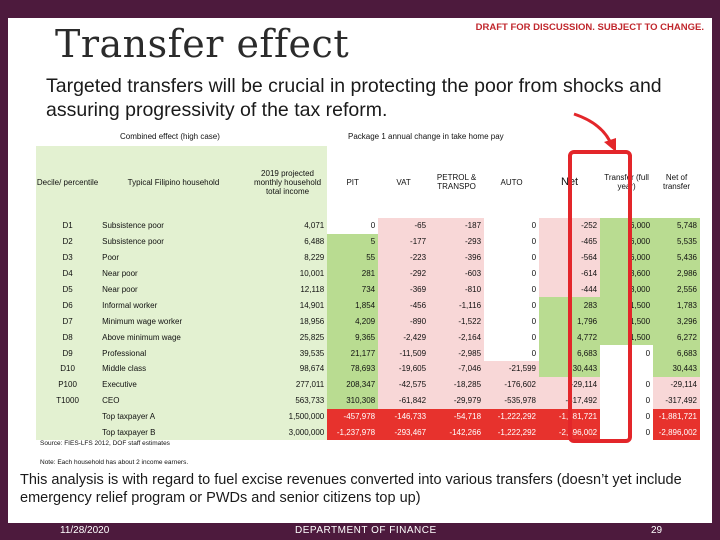 The width and height of the screenshot is (720, 540). Describe the element at coordinates (68, 400) in the screenshot. I see `cell-decile: T1000` at that location.